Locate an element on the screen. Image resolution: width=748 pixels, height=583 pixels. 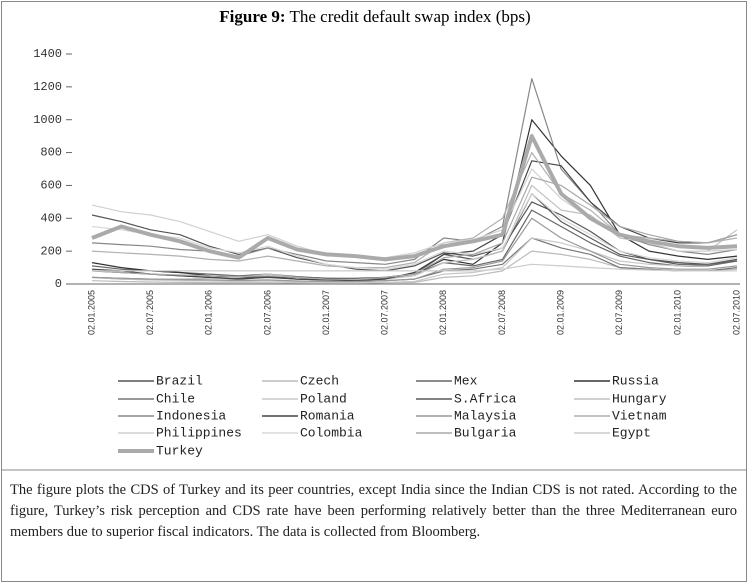
x-tick-label: 02.07.2006 is located at coordinates (267, 312).